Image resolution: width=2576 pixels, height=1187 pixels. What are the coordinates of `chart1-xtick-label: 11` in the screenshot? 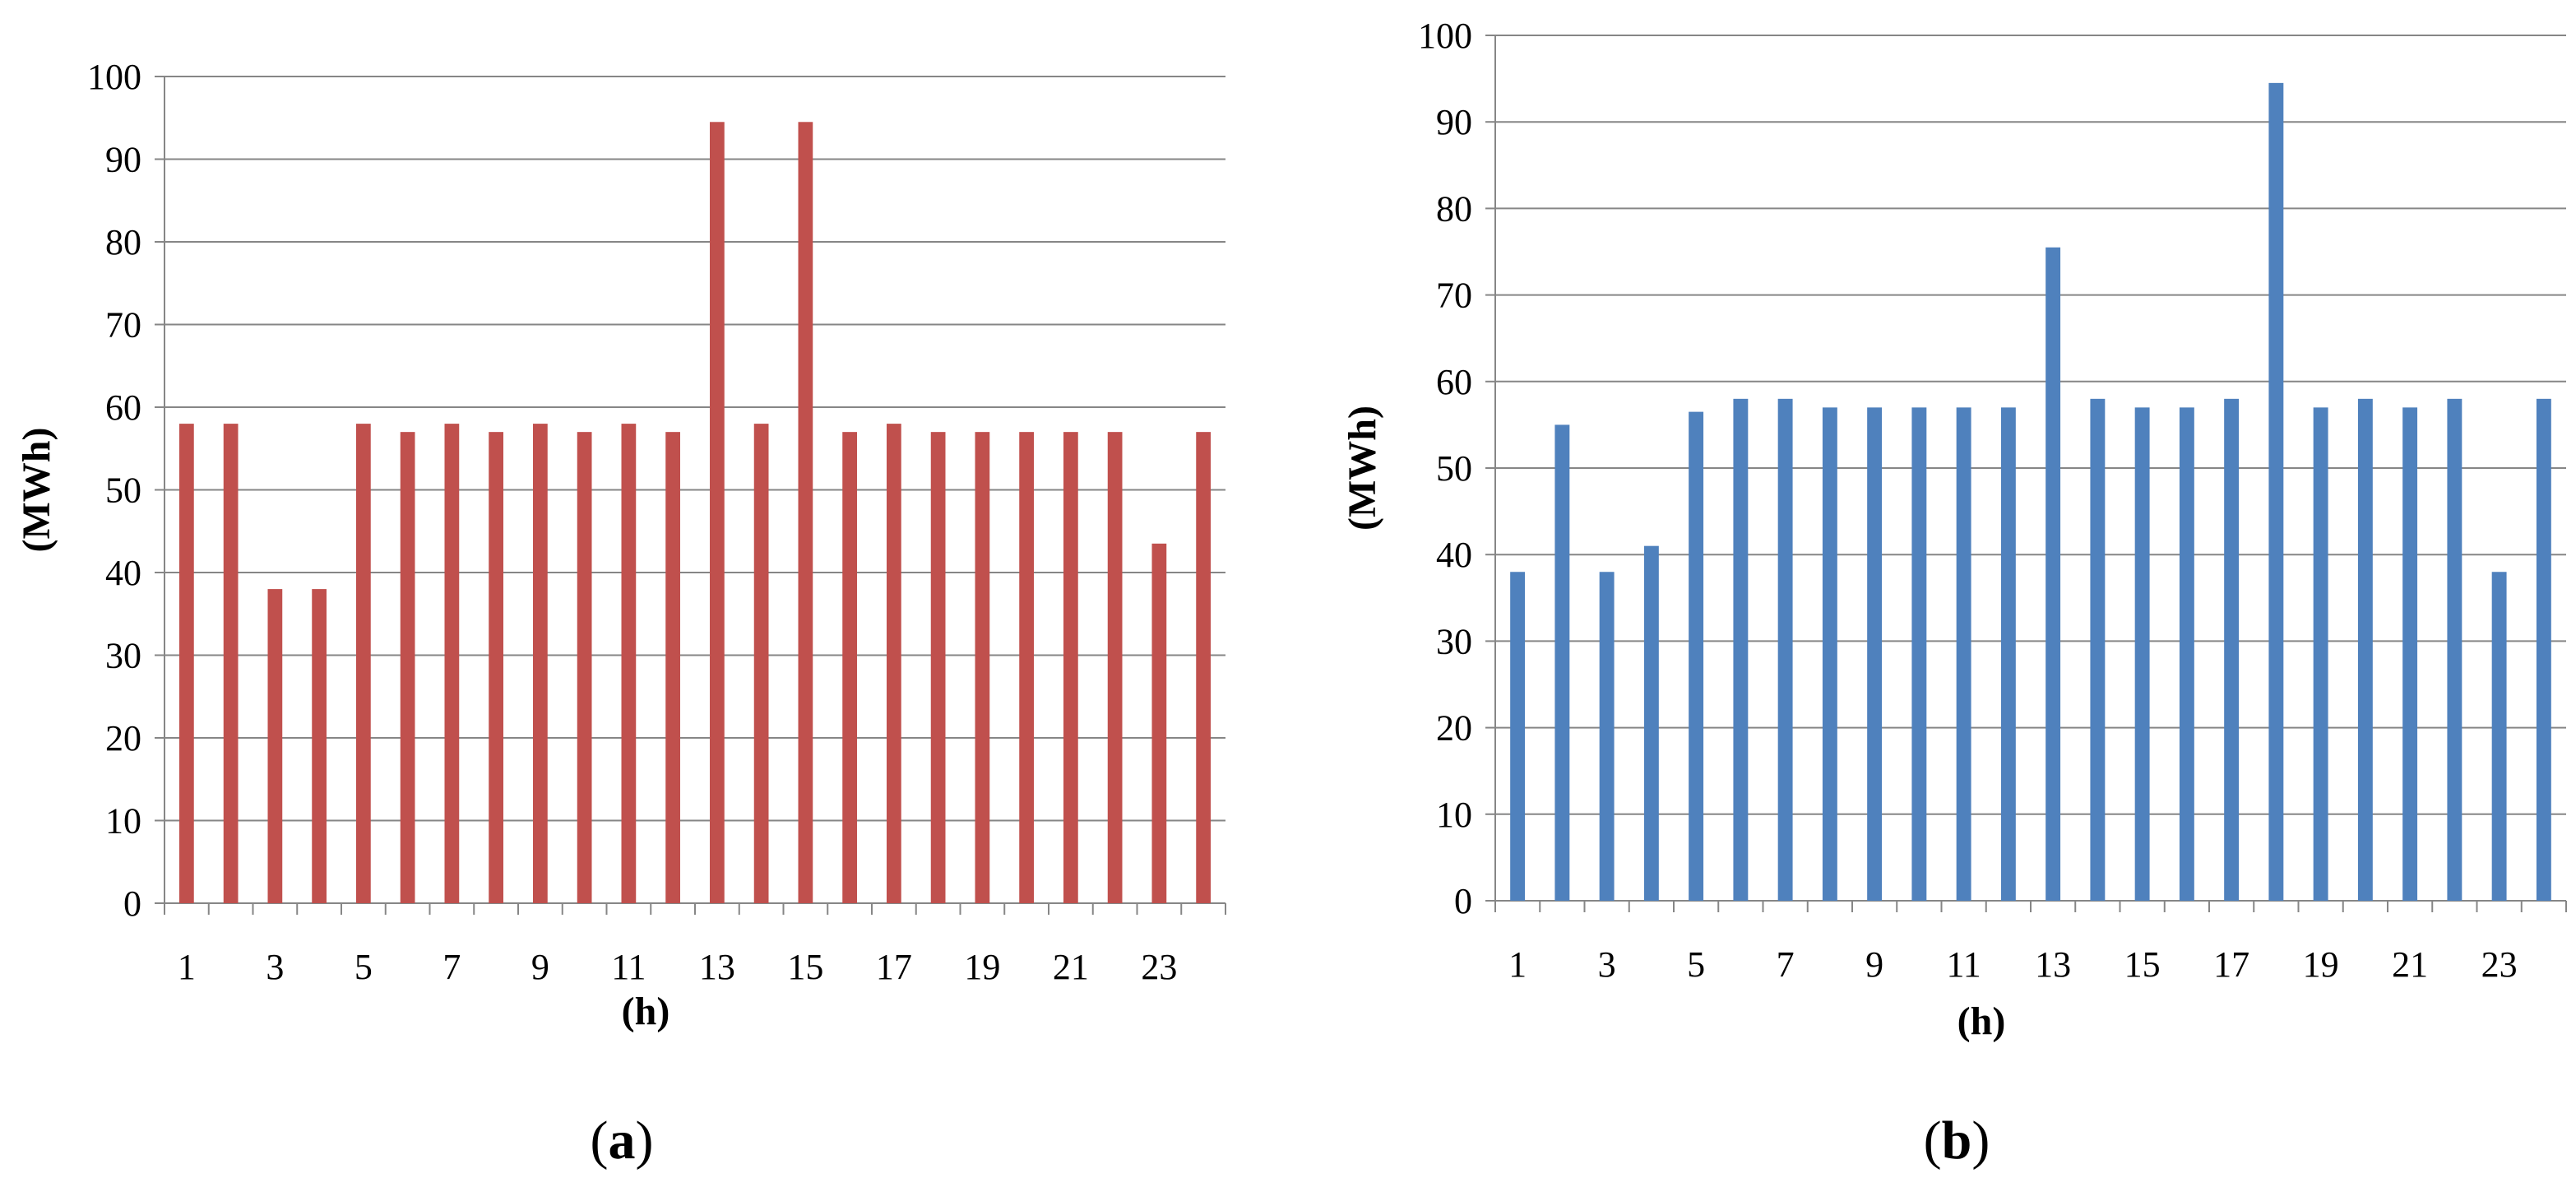 It's located at (1964, 965).